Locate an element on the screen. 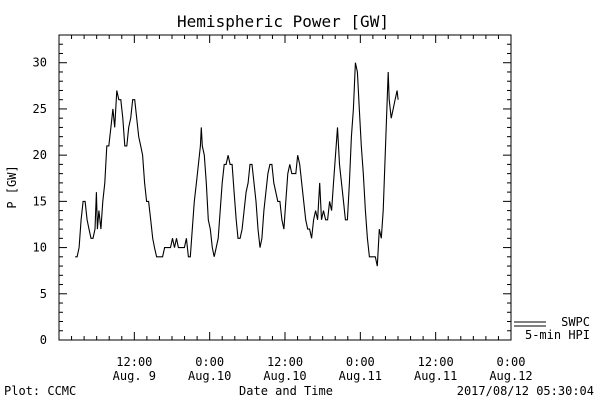 The height and width of the screenshot is (400, 600). legend: SWPC 5-min HPI is located at coordinates (552, 328).